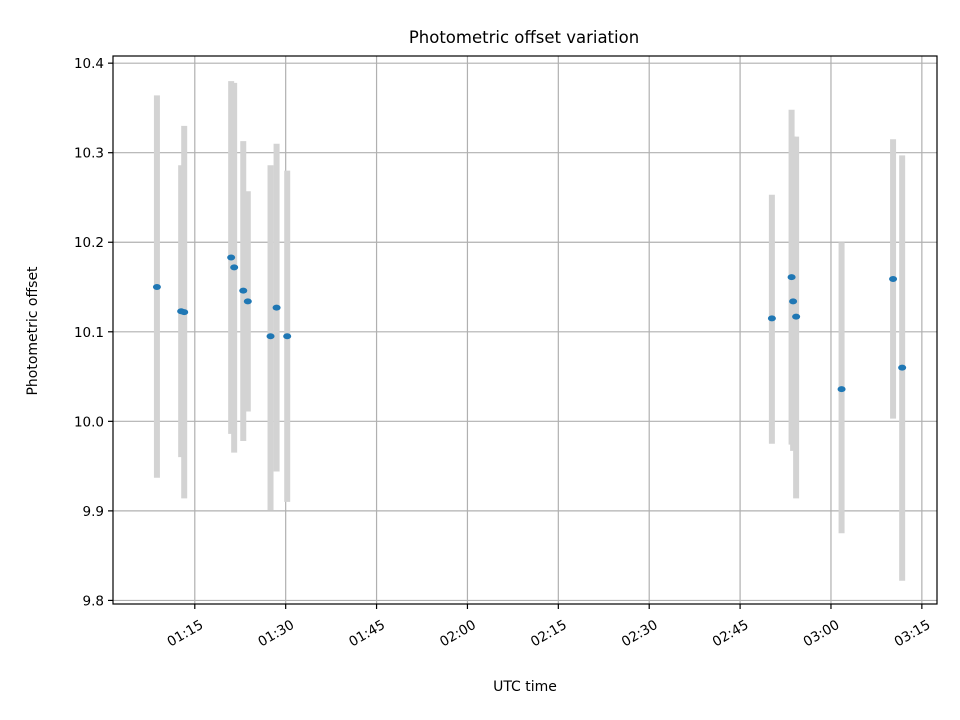  Describe the element at coordinates (33, 331) in the screenshot. I see `y-axis-label: Photometric offset` at that location.